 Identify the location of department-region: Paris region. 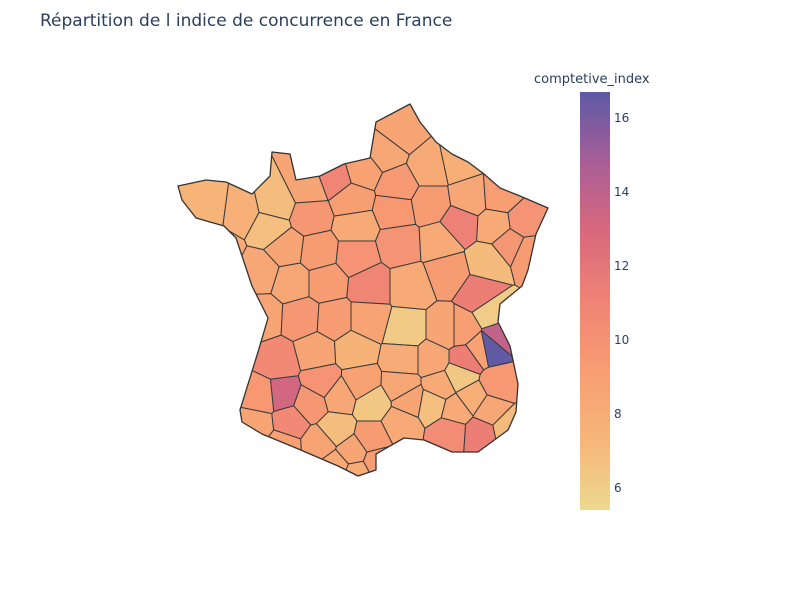
(393, 212).